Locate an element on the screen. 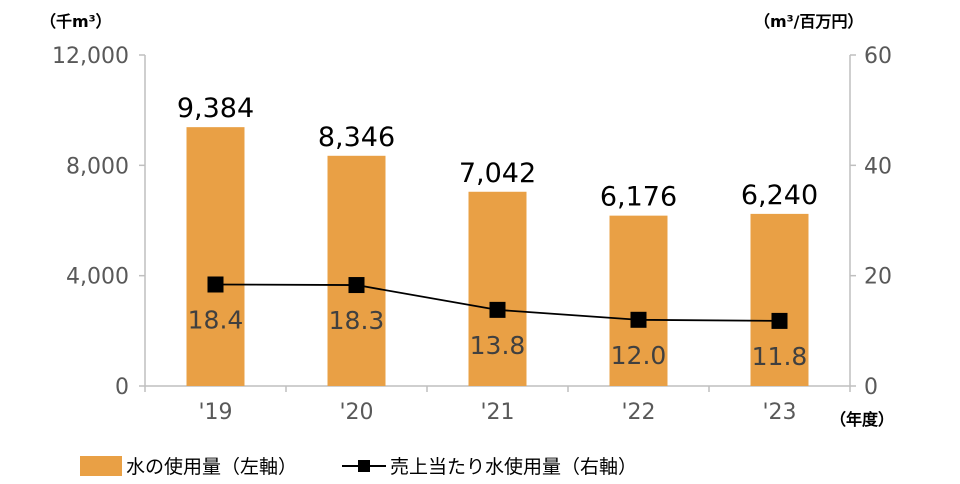 The image size is (960, 484). line-data-label: 12.0 is located at coordinates (639, 355).